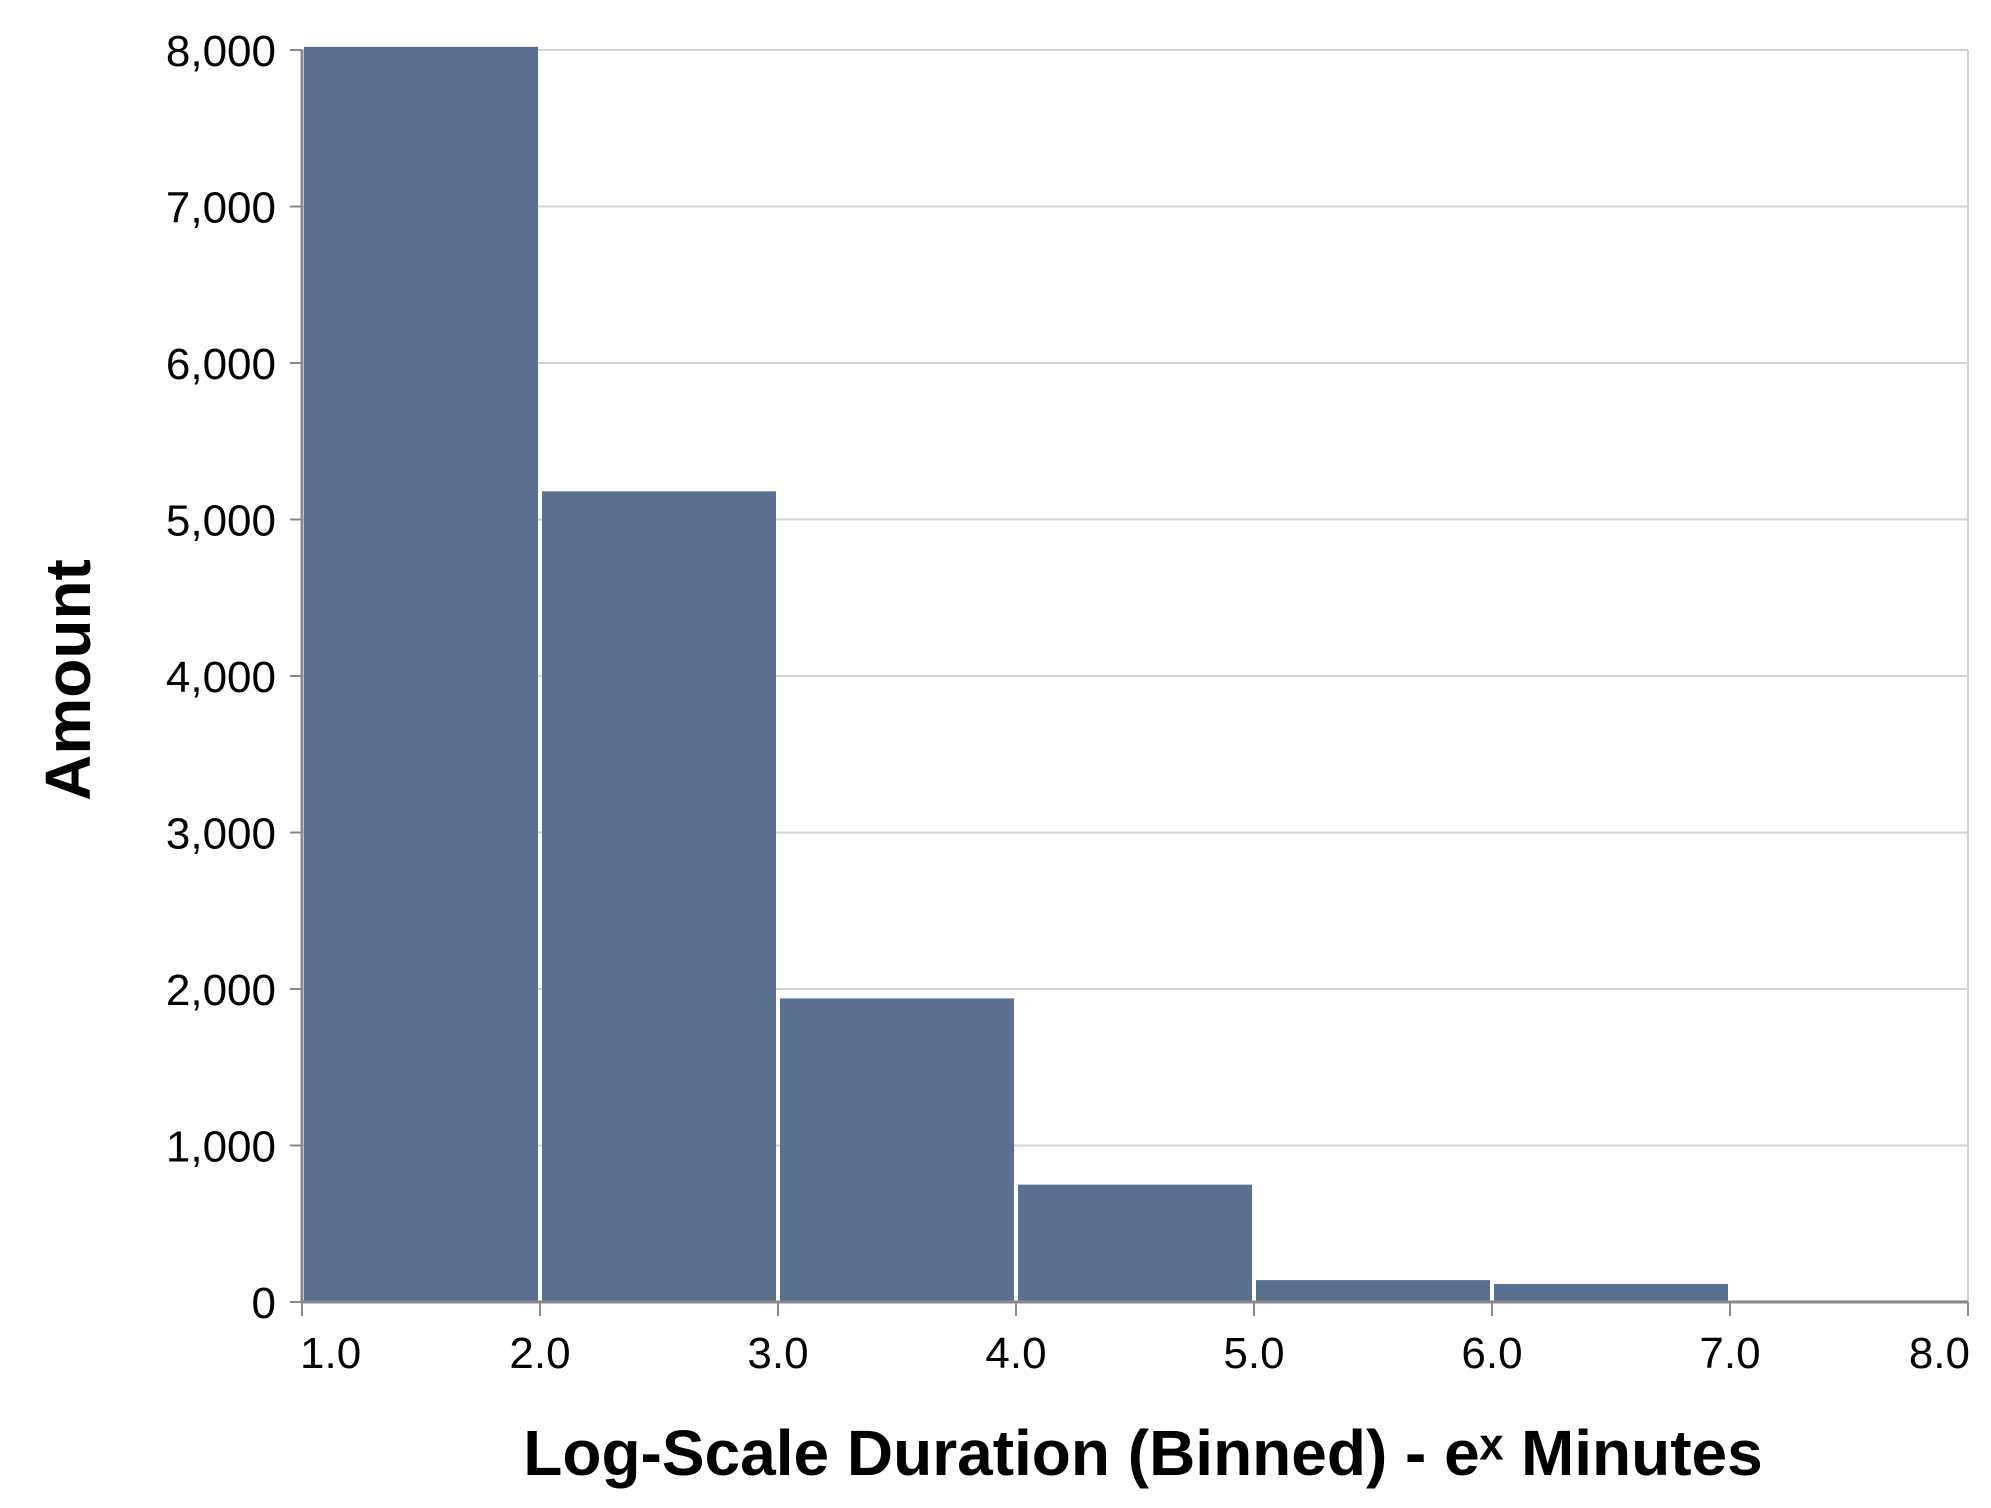  I want to click on y-tick-label: 6,000, so click(221, 364).